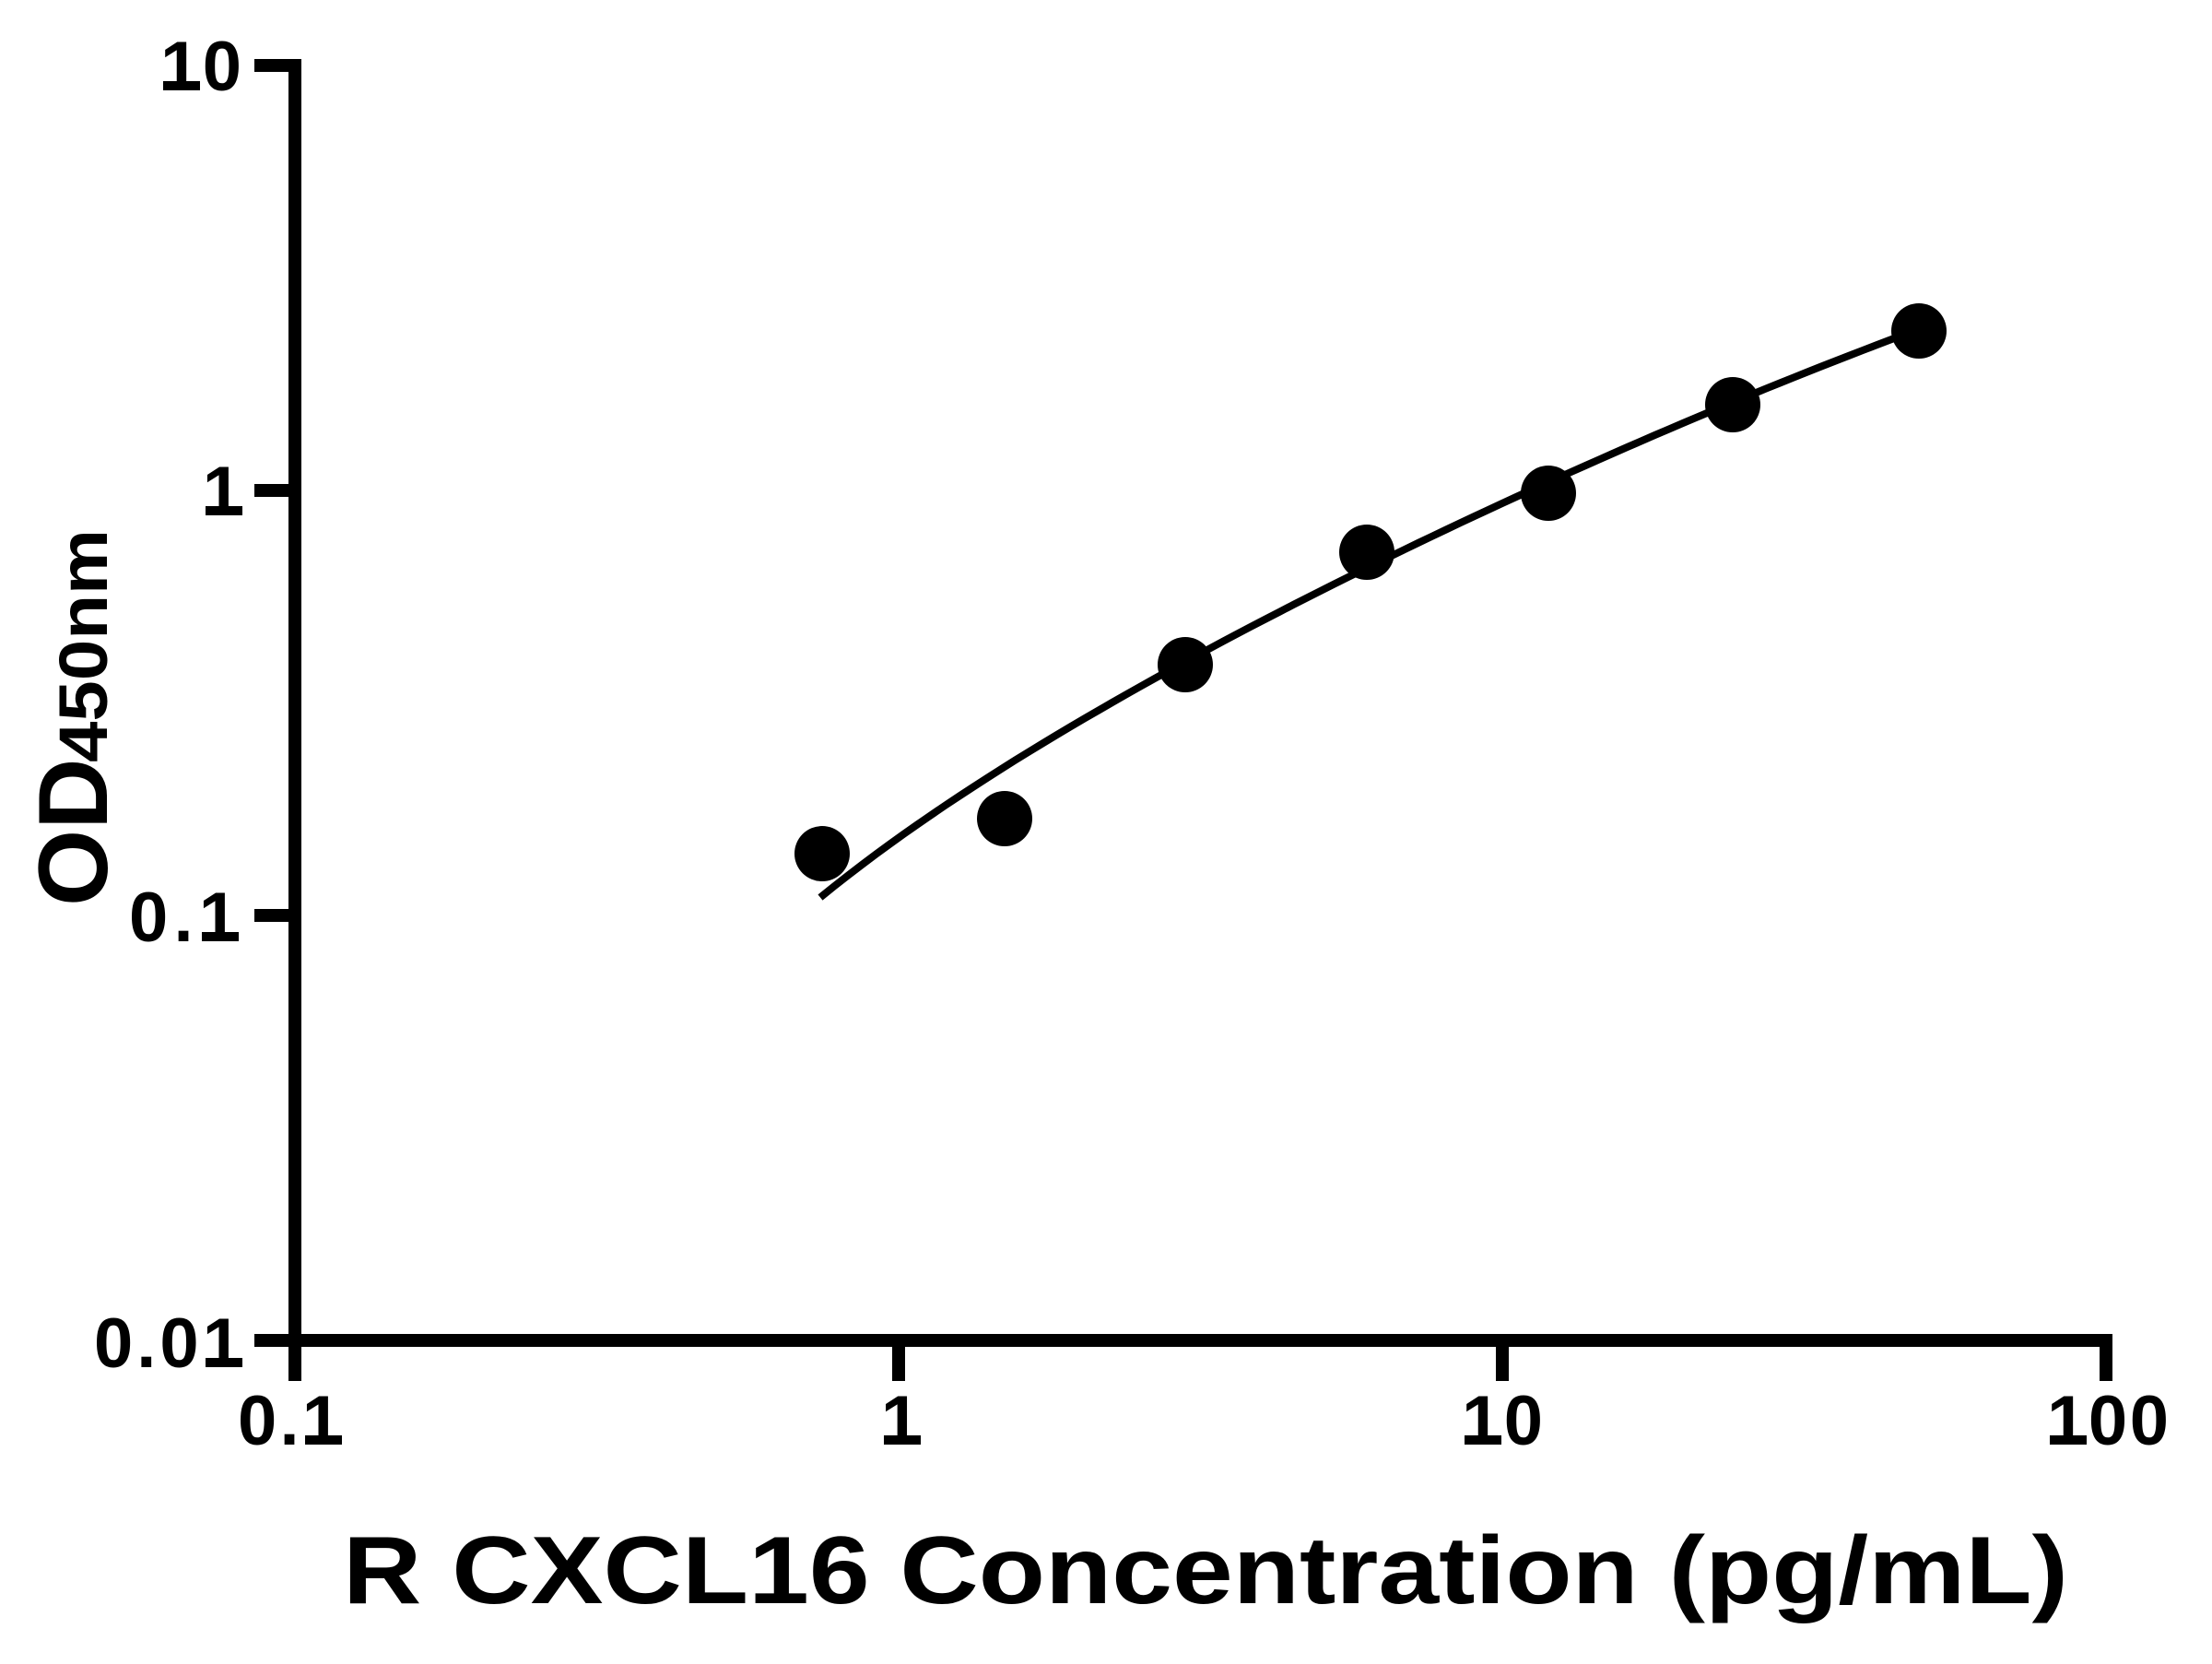  I want to click on svg-text: 0.01, so click(167, 1343).